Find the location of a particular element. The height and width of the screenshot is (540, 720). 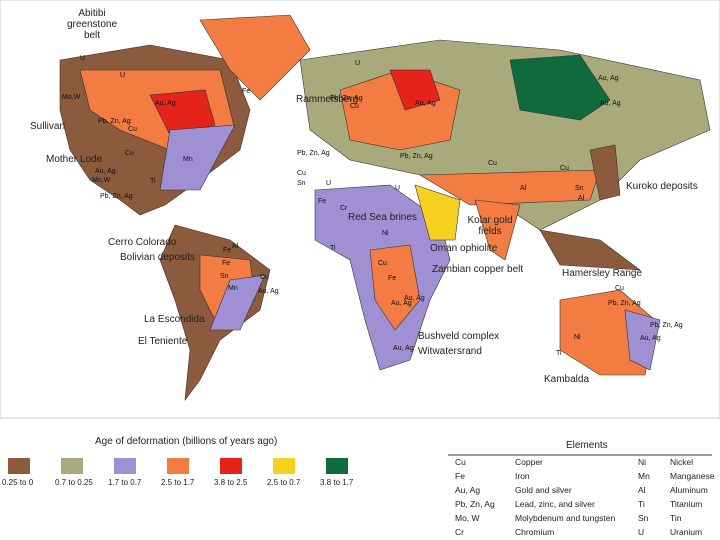

mineral-symbol: Mn is located at coordinates (233, 288).